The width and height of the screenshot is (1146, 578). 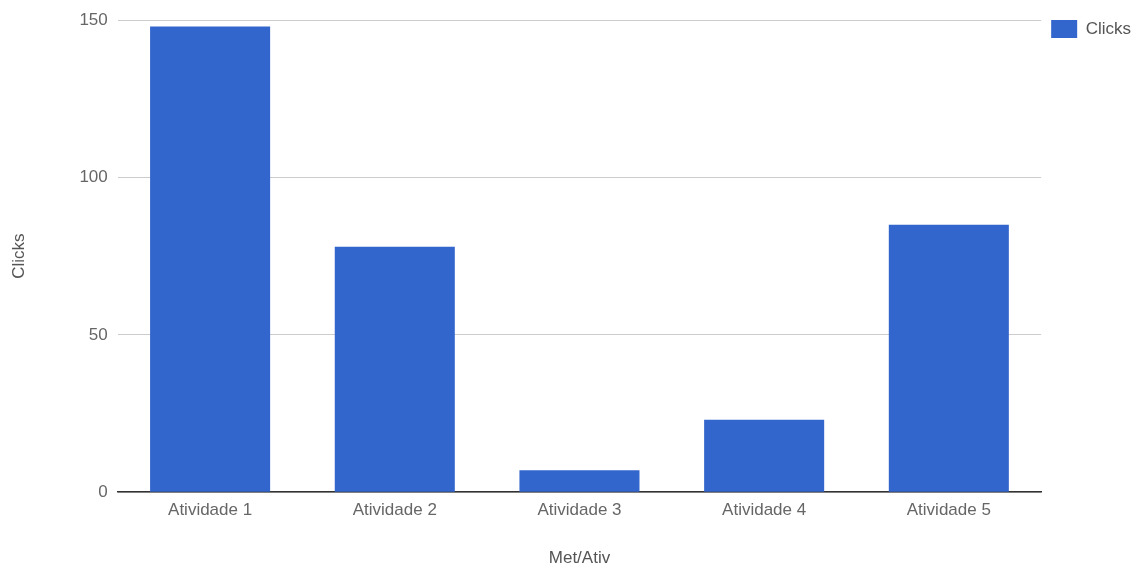 I want to click on y-tick-label: 0, so click(x=103, y=491).